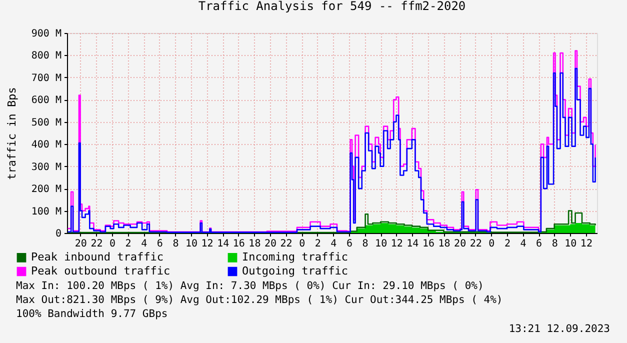  What do you see at coordinates (46, 145) in the screenshot?
I see `y-tick-label: 400 M` at bounding box center [46, 145].